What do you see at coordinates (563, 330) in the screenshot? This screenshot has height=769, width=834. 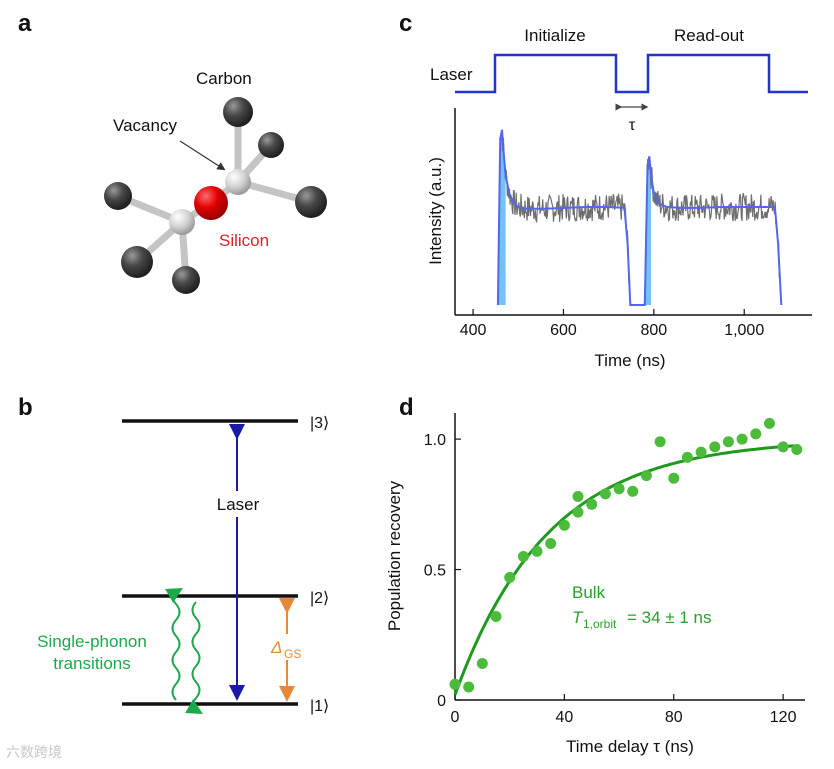 I see `c-x-tick-label: 600` at bounding box center [563, 330].